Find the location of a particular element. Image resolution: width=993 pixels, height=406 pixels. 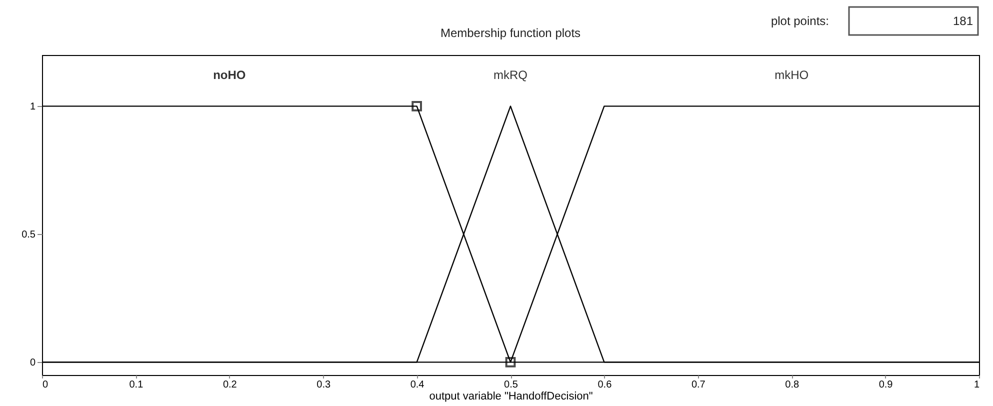

text: mkHO is located at coordinates (791, 75).